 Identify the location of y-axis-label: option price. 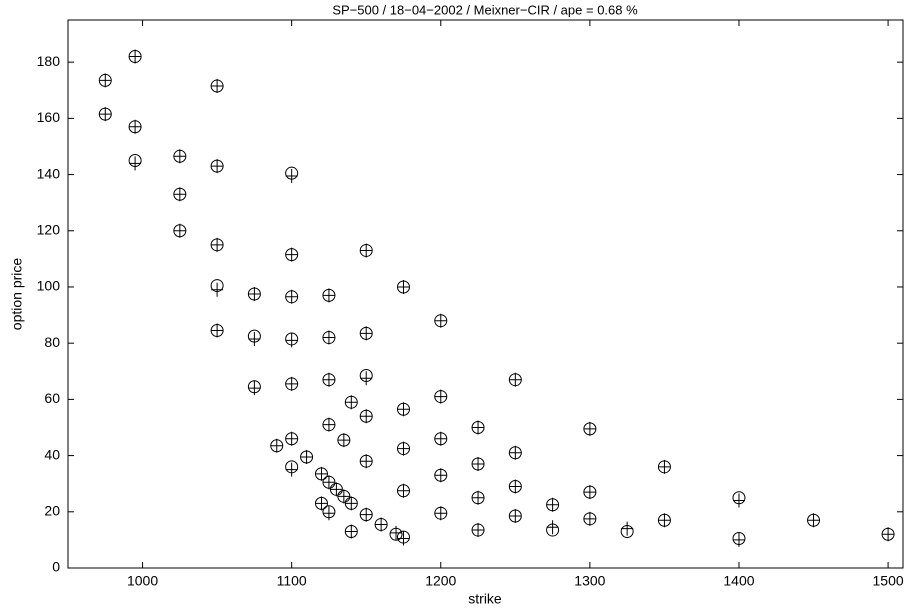
(17, 294).